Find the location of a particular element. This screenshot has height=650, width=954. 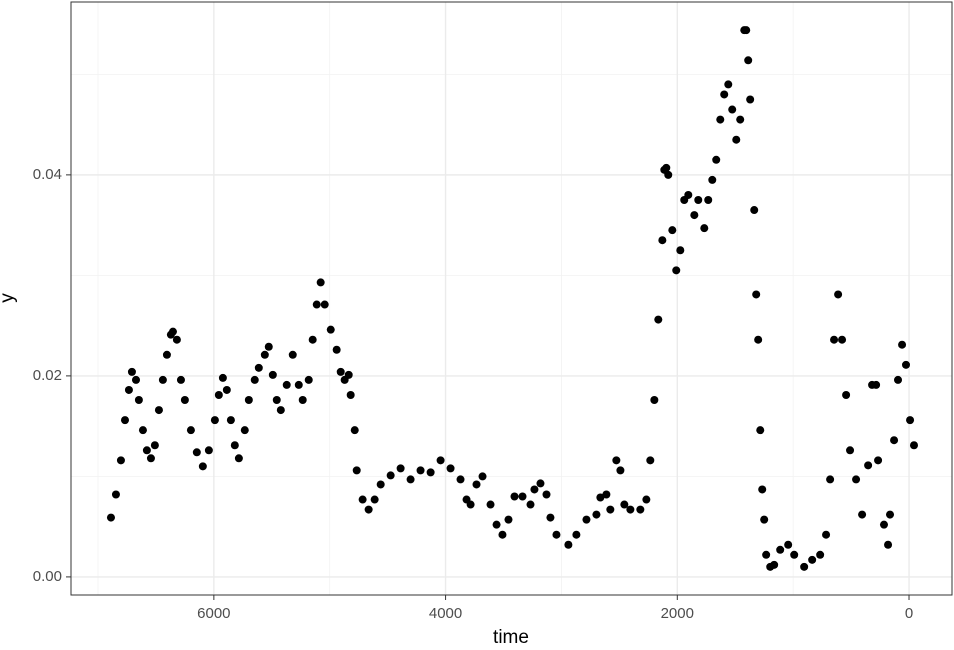

x-tick-label: 0 is located at coordinates (909, 613).